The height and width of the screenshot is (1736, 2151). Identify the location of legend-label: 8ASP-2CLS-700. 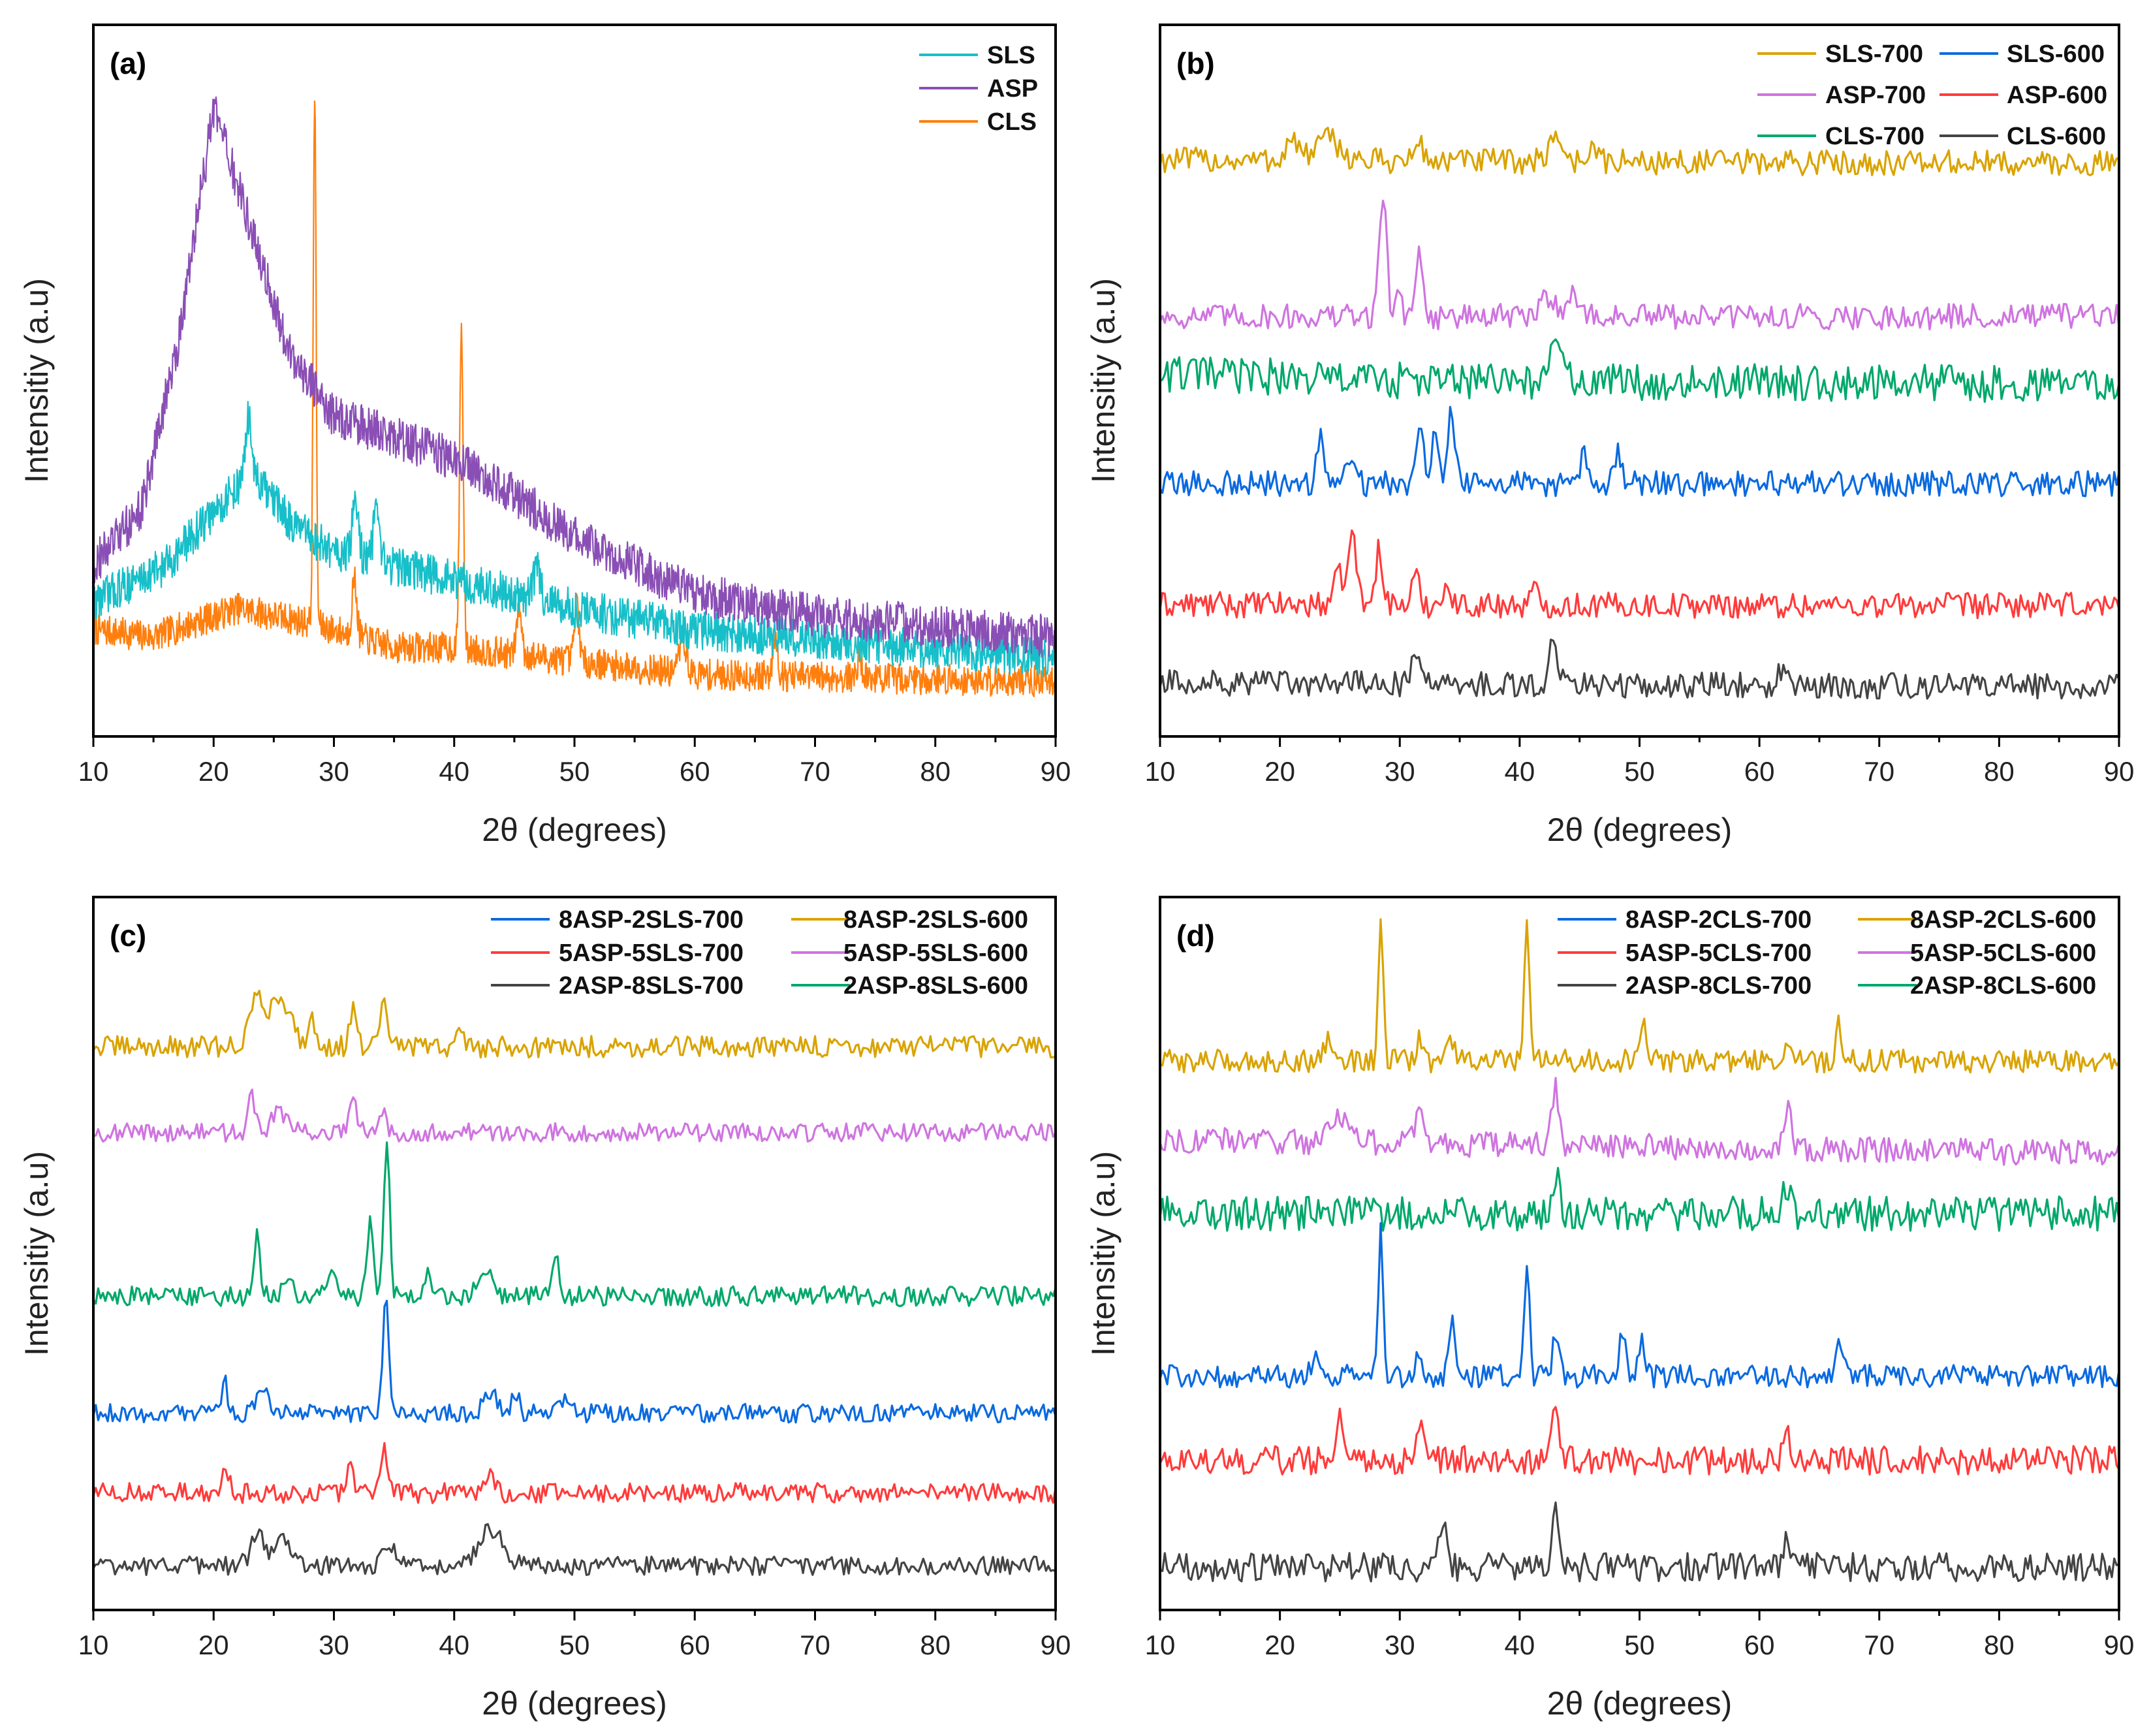
(1718, 920).